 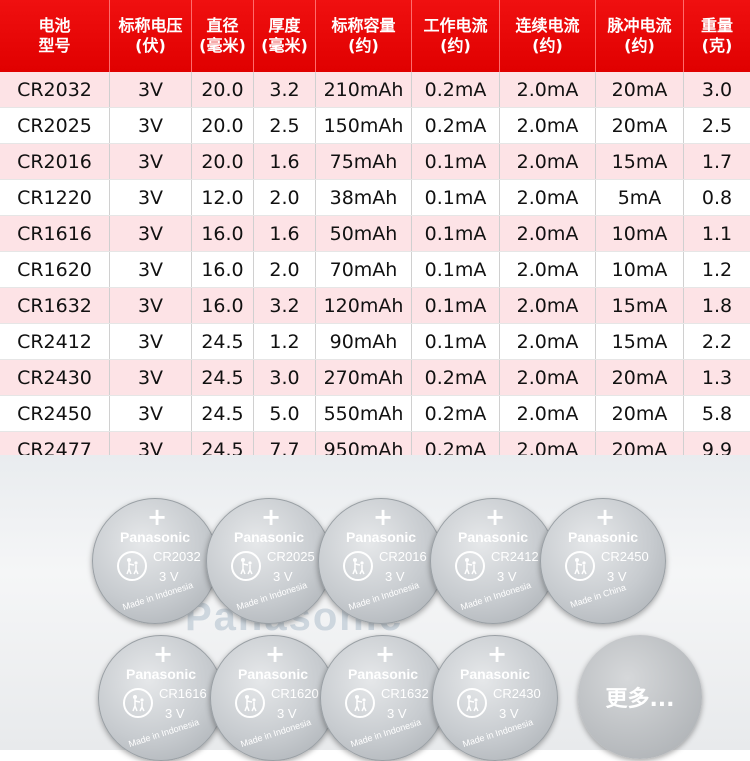 I want to click on battery-model: CR2025, so click(x=291, y=556).